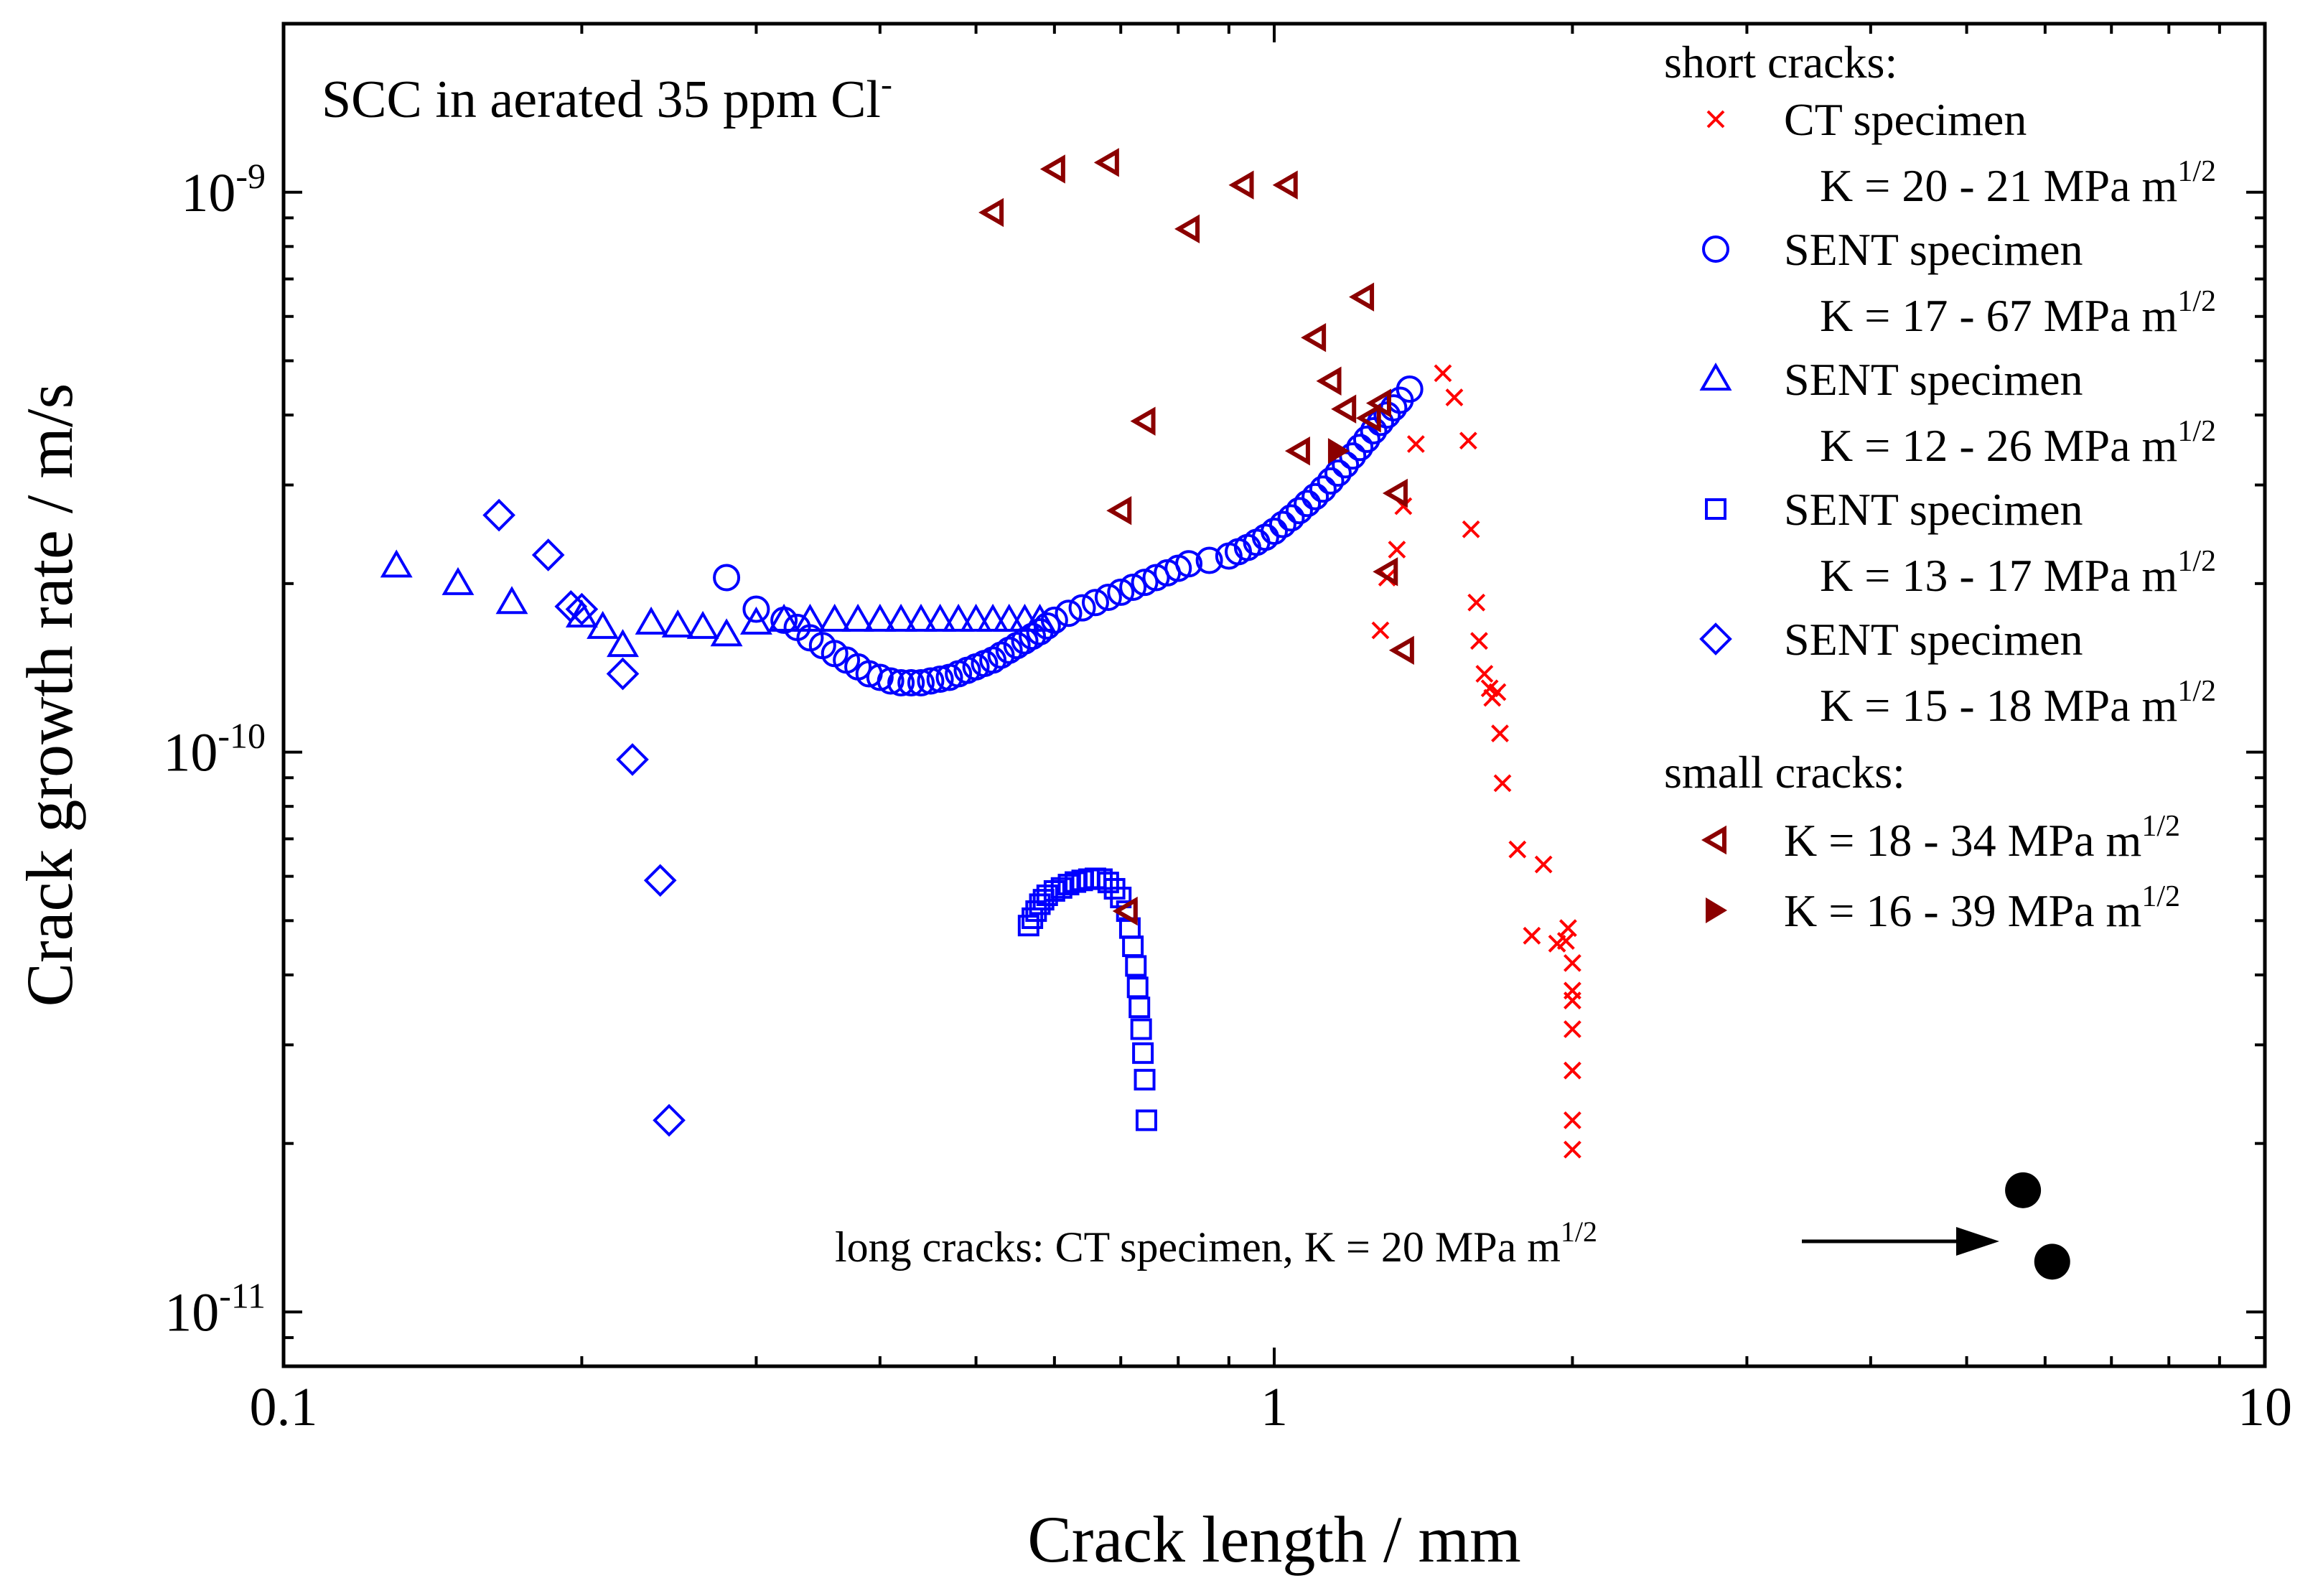 Image resolution: width=2318 pixels, height=1596 pixels. Describe the element at coordinates (284, 1407) in the screenshot. I see `x-tick-label: 0.1` at that location.